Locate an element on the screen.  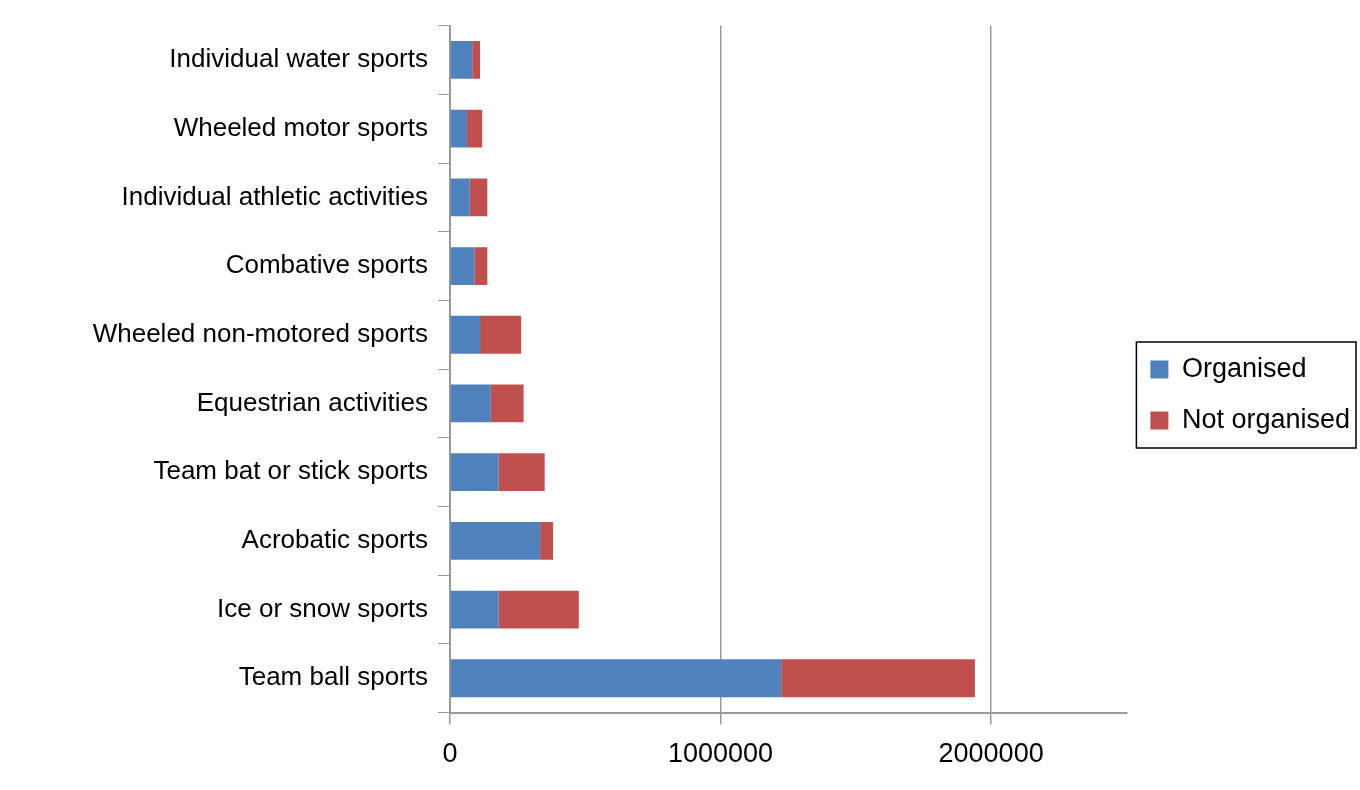
y-tick-label: Individual athletic activities is located at coordinates (274, 195).